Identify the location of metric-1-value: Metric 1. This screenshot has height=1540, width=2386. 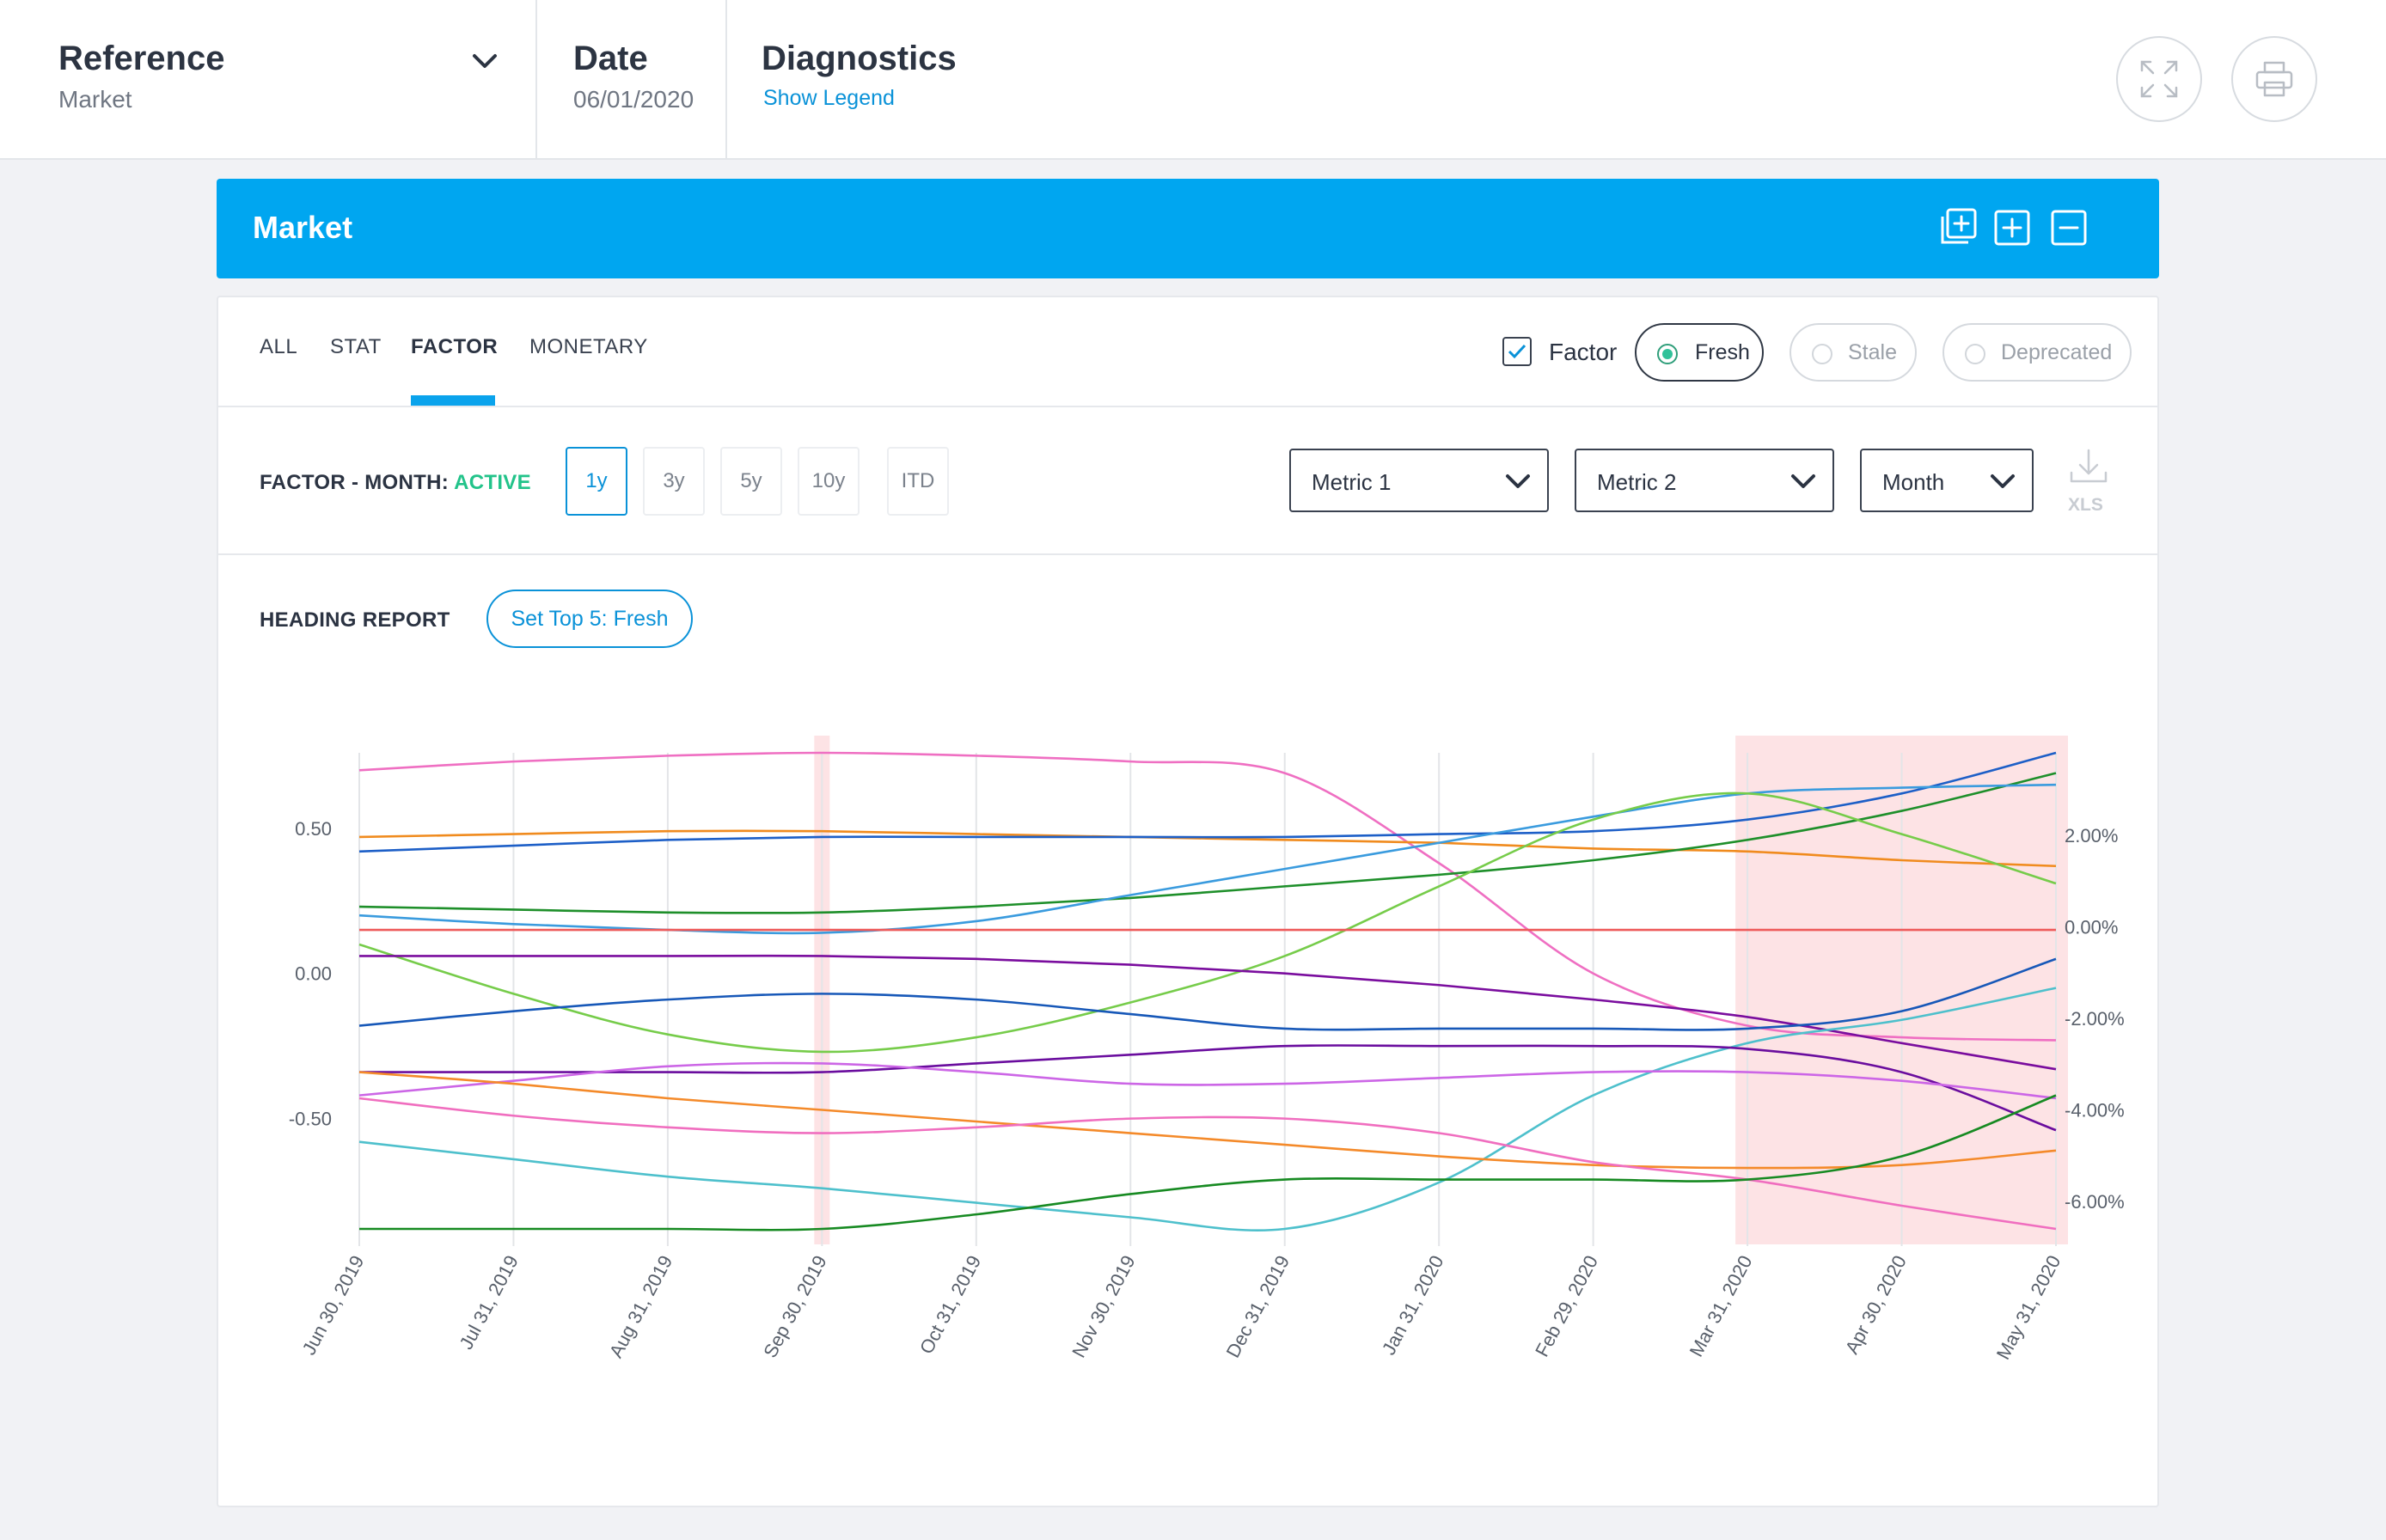
(1352, 482).